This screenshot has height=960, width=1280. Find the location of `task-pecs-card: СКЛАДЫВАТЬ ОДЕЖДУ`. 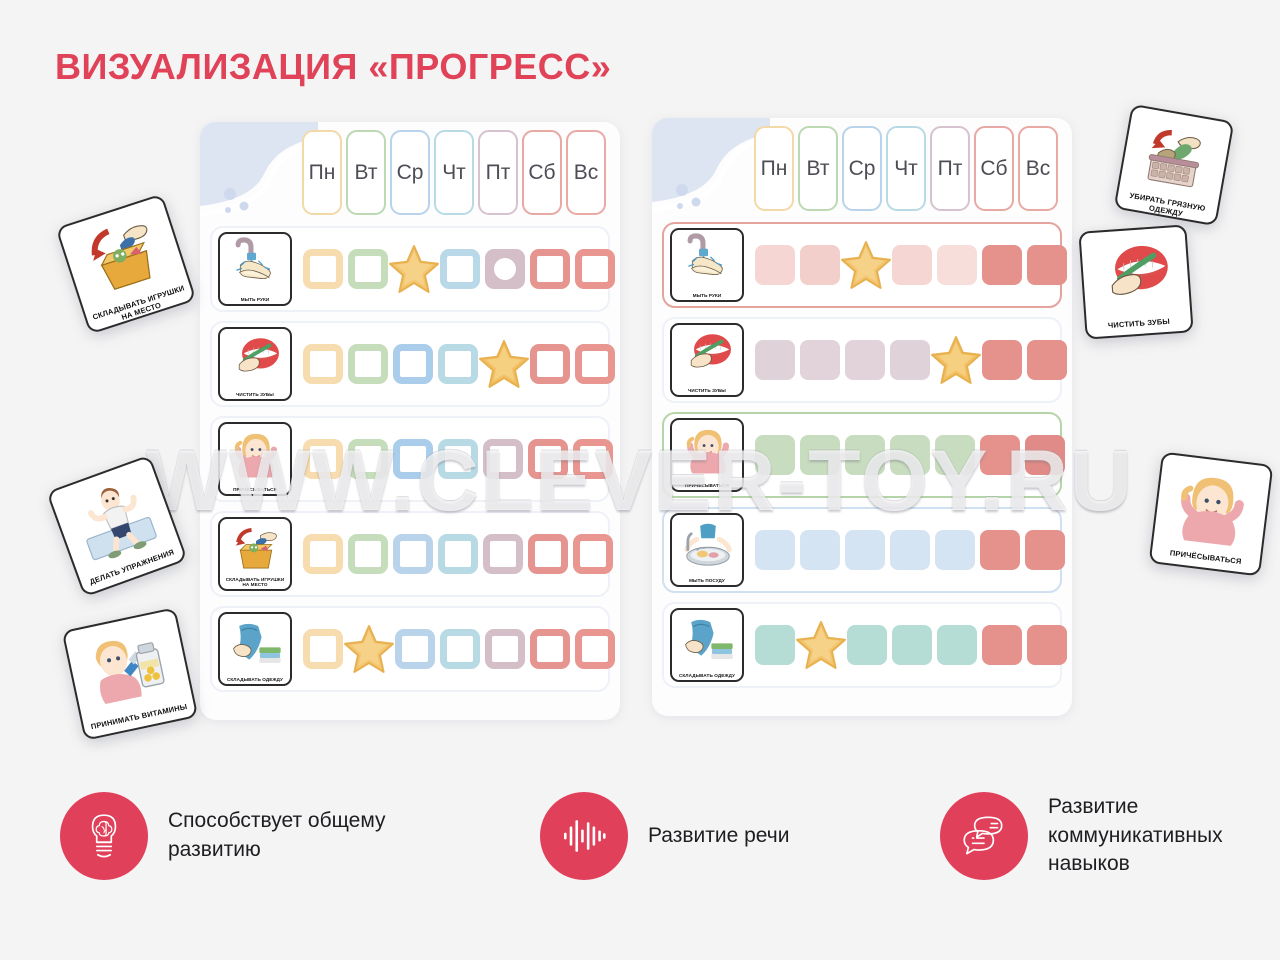

task-pecs-card: СКЛАДЫВАТЬ ОДЕЖДУ is located at coordinates (255, 649).